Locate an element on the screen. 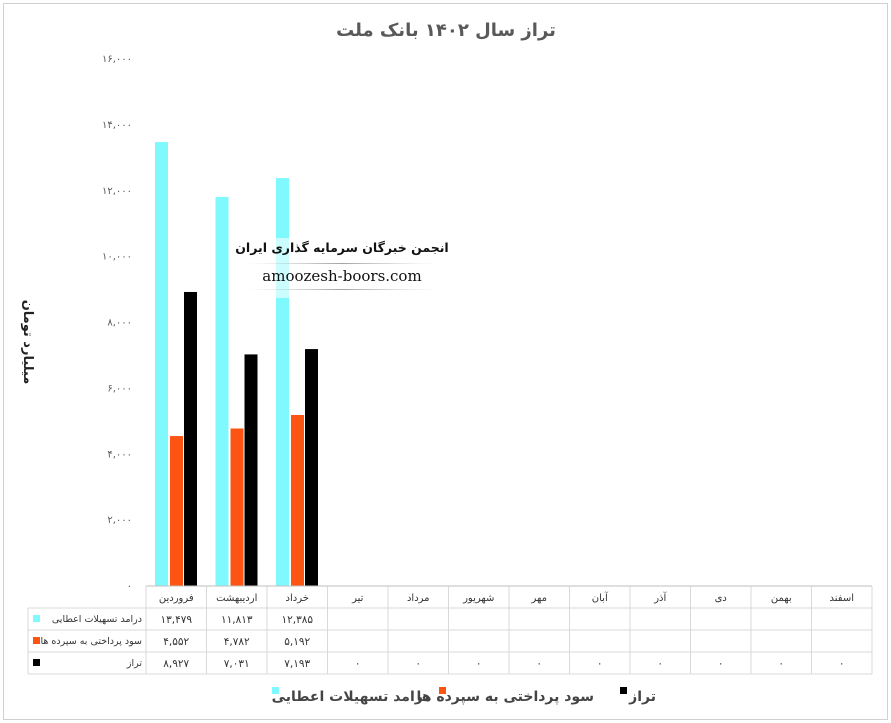 The height and width of the screenshot is (723, 891). watermark-line2: amoozesh-boors.com is located at coordinates (341, 276).